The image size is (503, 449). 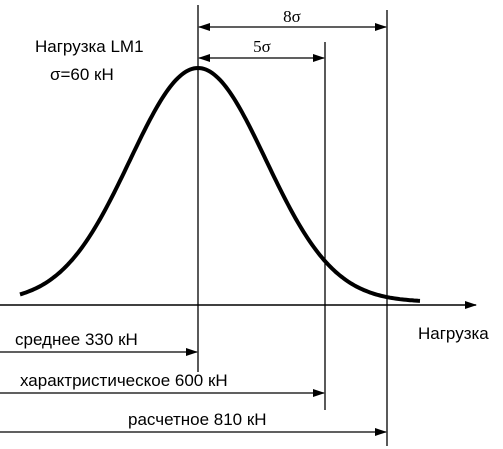 What do you see at coordinates (262, 46) in the screenshot?
I see `span-label: 5σ` at bounding box center [262, 46].